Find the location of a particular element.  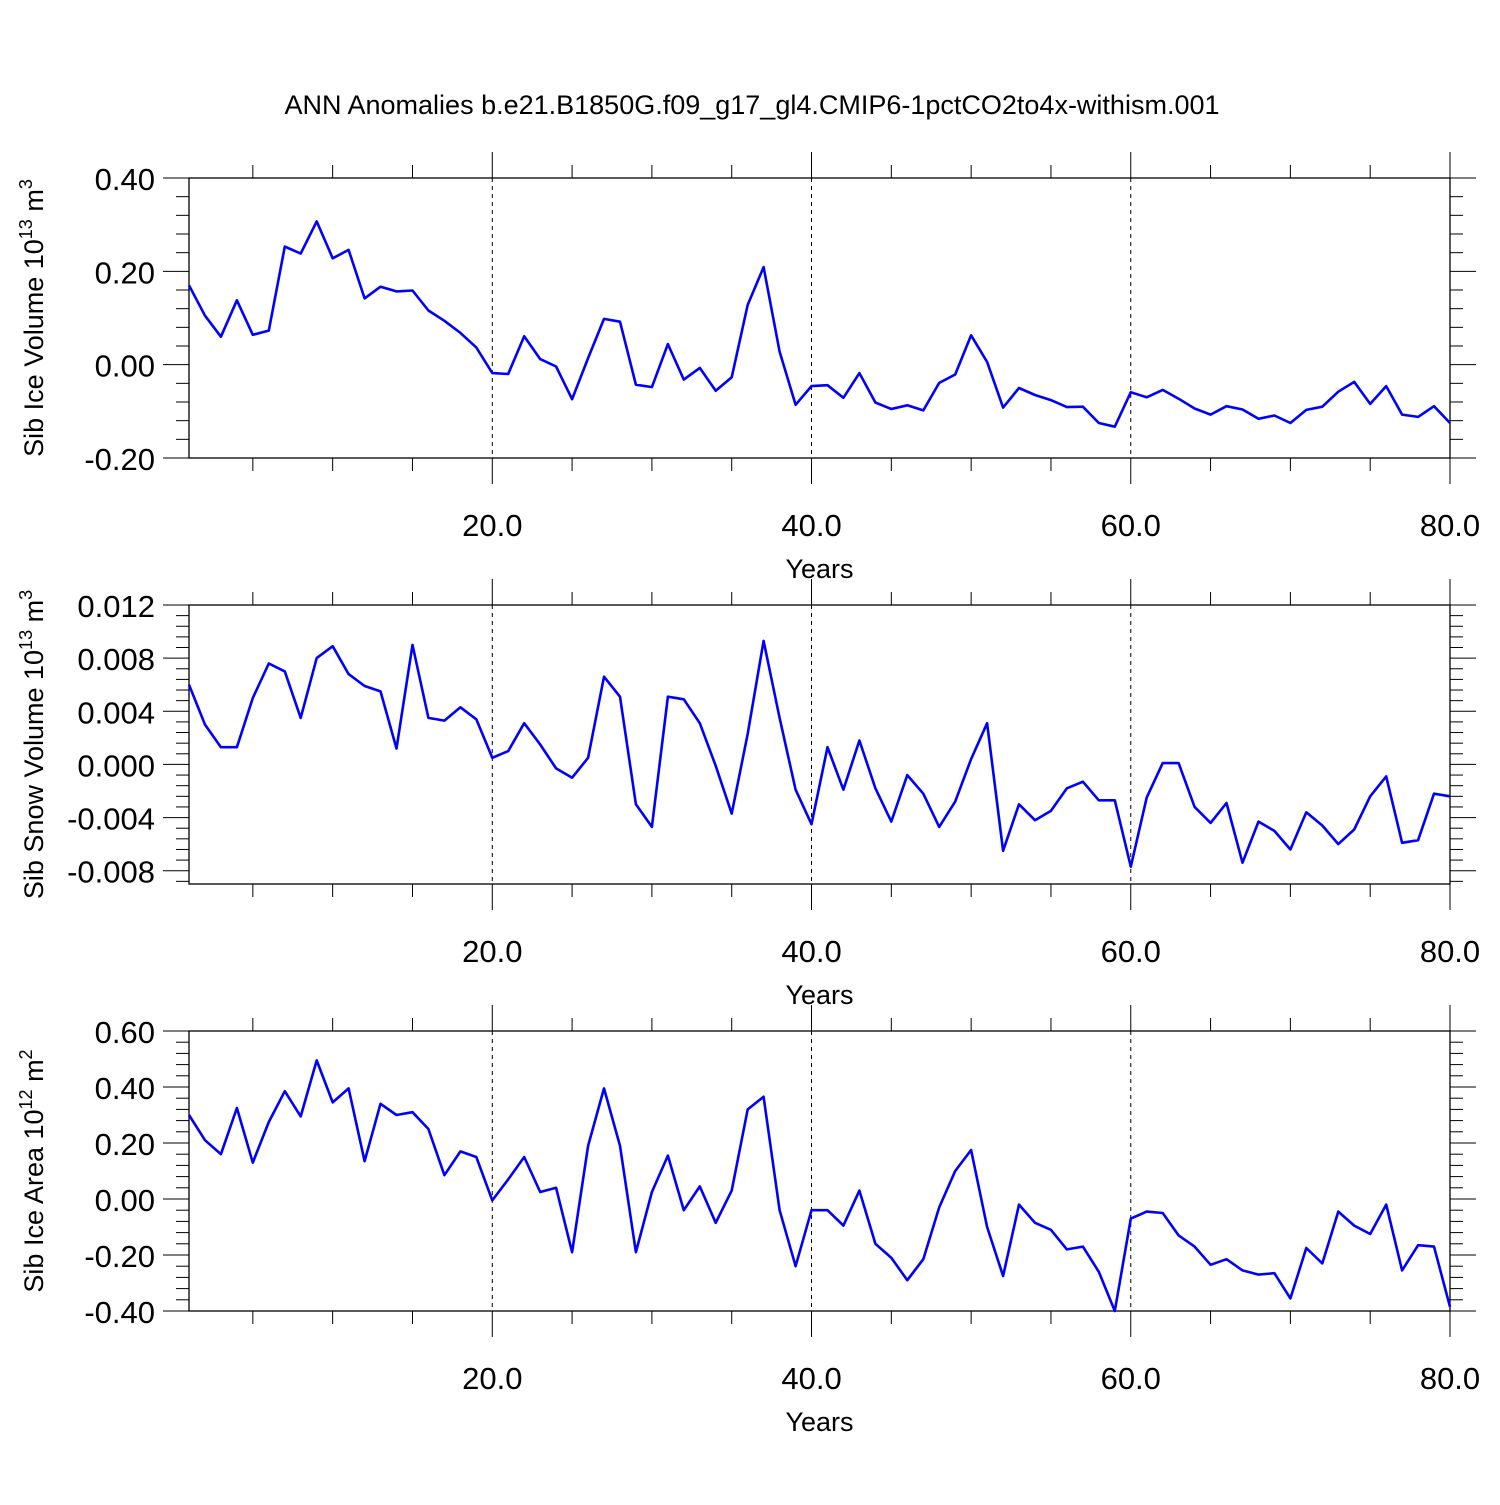

y-axis-label: Sib Ice Area 1012 m2 is located at coordinates (32, 1170).